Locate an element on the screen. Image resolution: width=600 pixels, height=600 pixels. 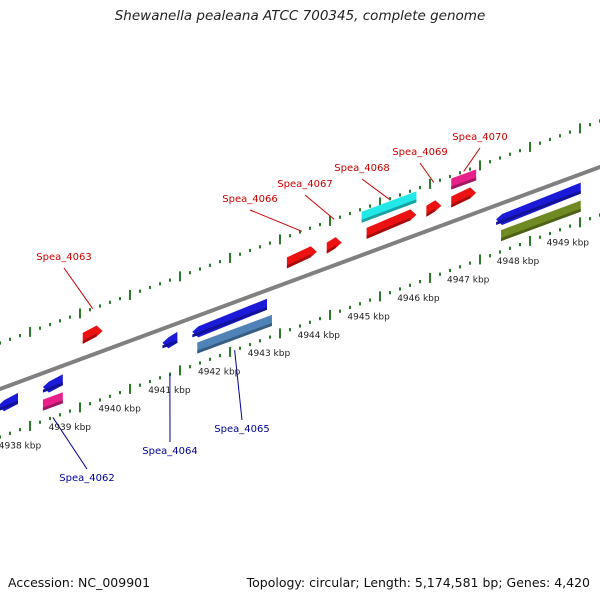
gene-label: Spea_4068 is located at coordinates (361, 168).